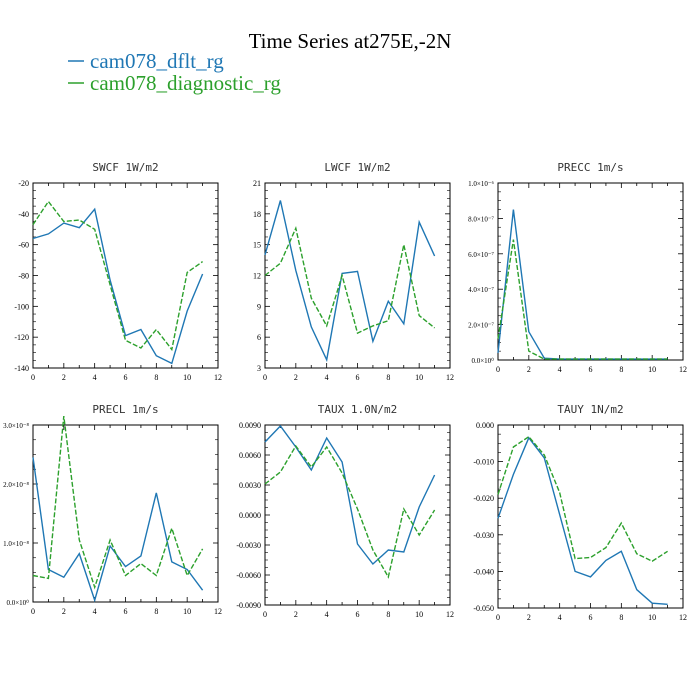  I want to click on y-tick-label: 8.0×10⁻⁷, so click(481, 219).